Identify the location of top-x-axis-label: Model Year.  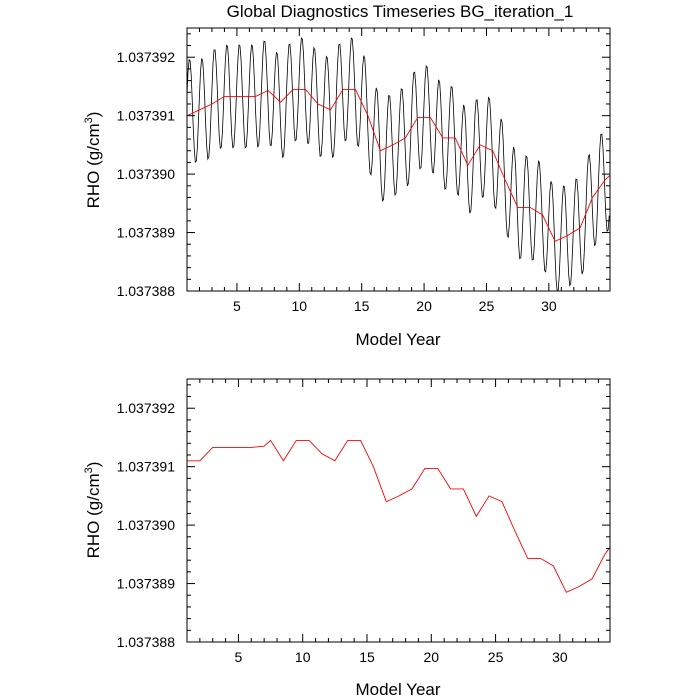
(397, 339).